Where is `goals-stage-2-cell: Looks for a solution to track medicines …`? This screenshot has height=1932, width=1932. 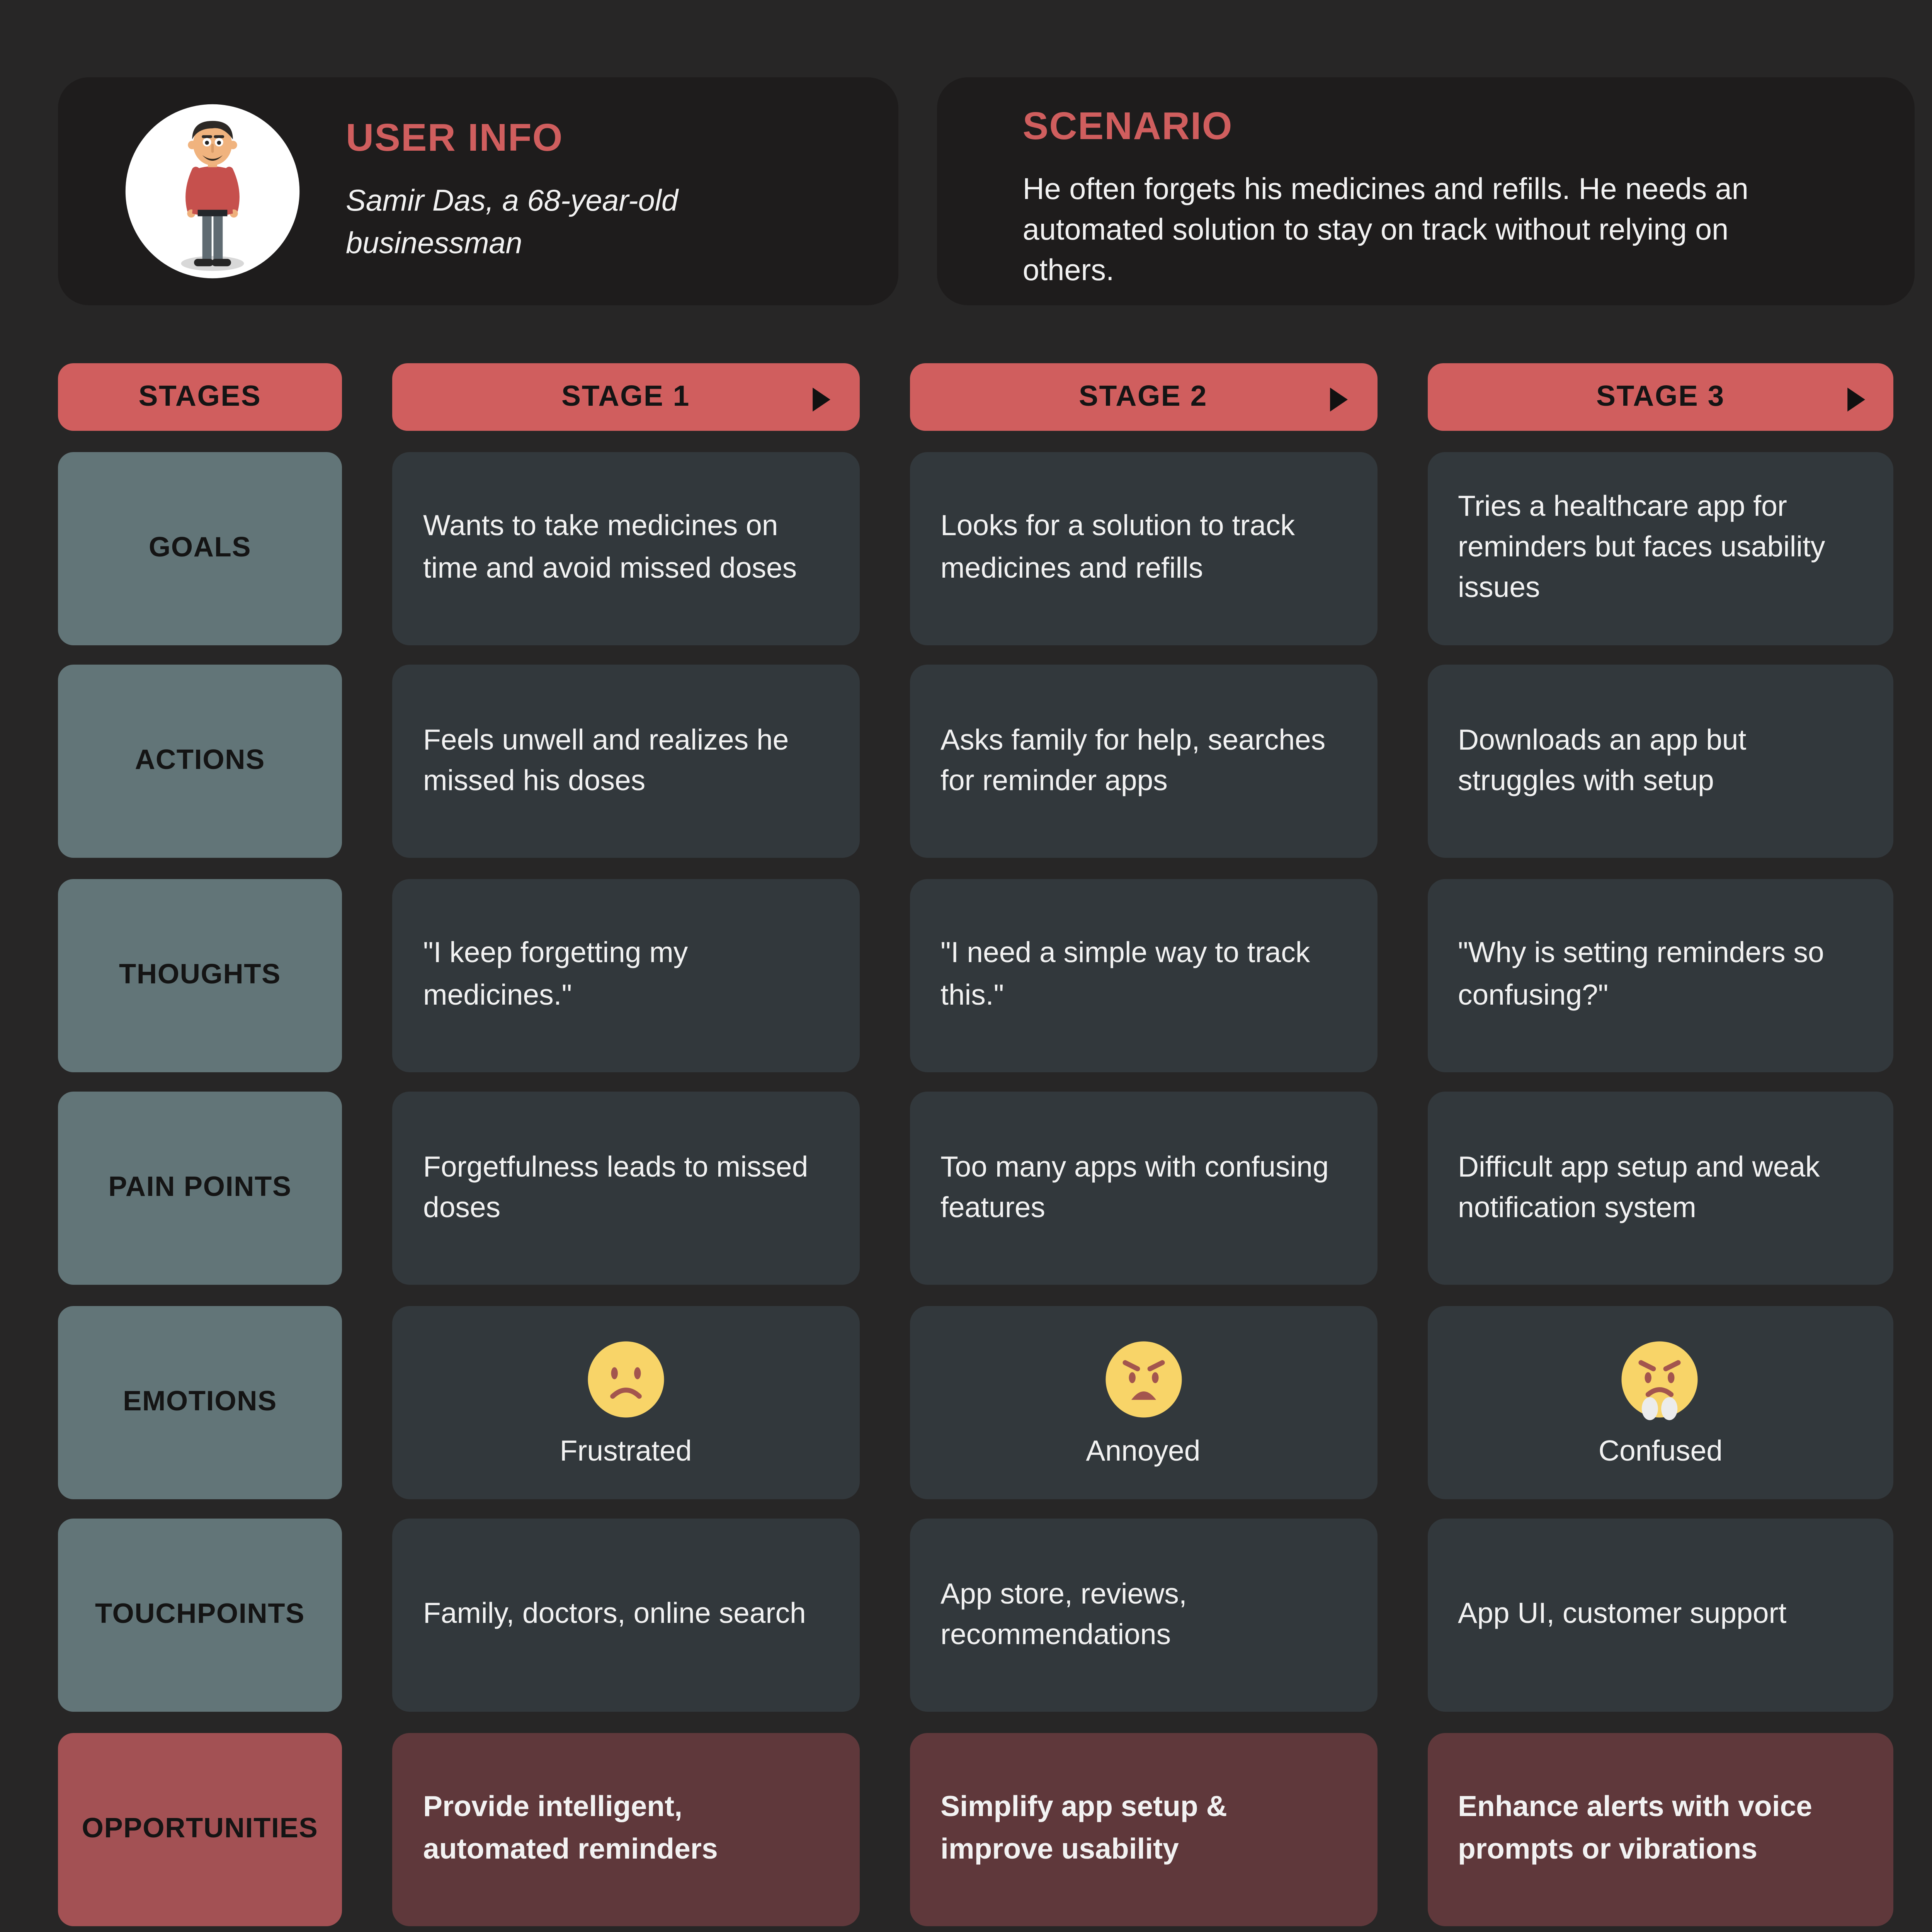
goals-stage-2-cell: Looks for a solution to track medicines … is located at coordinates (1143, 548).